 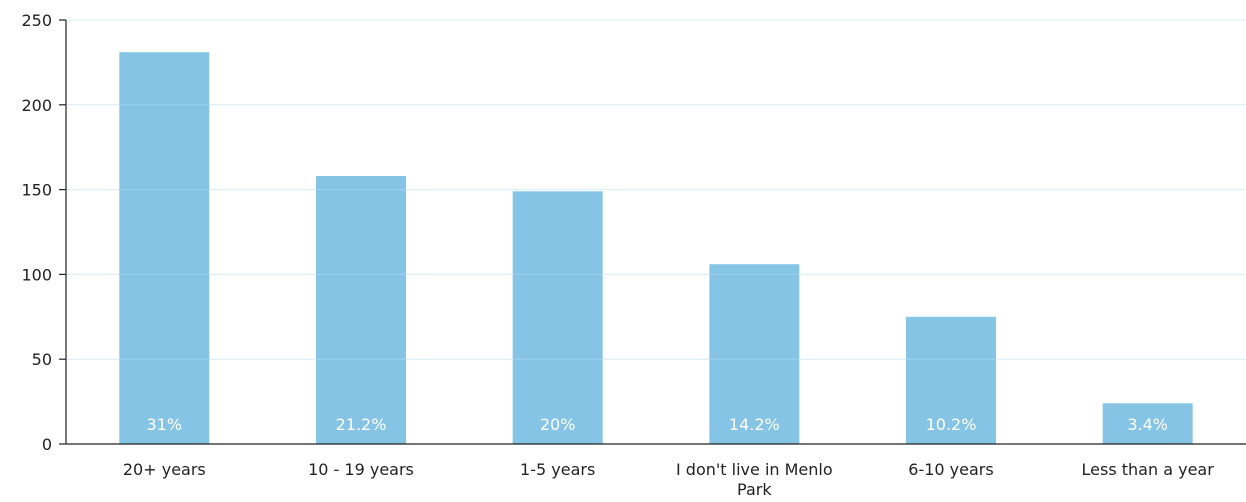 What do you see at coordinates (950, 469) in the screenshot?
I see `x-category-label: 6-10 years` at bounding box center [950, 469].